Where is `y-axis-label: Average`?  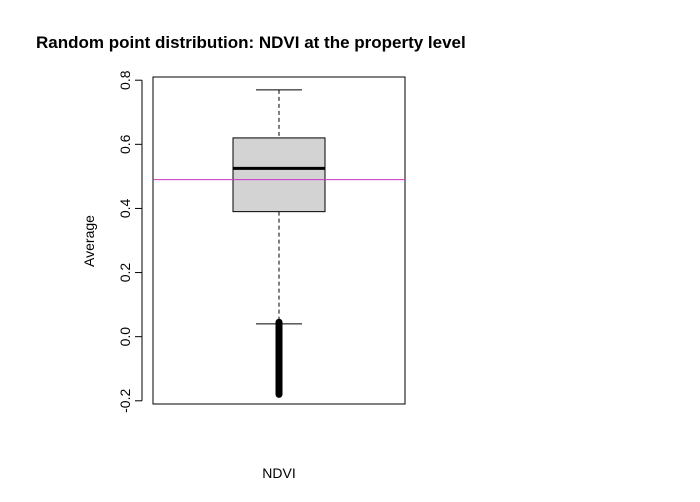 y-axis-label: Average is located at coordinates (89, 241).